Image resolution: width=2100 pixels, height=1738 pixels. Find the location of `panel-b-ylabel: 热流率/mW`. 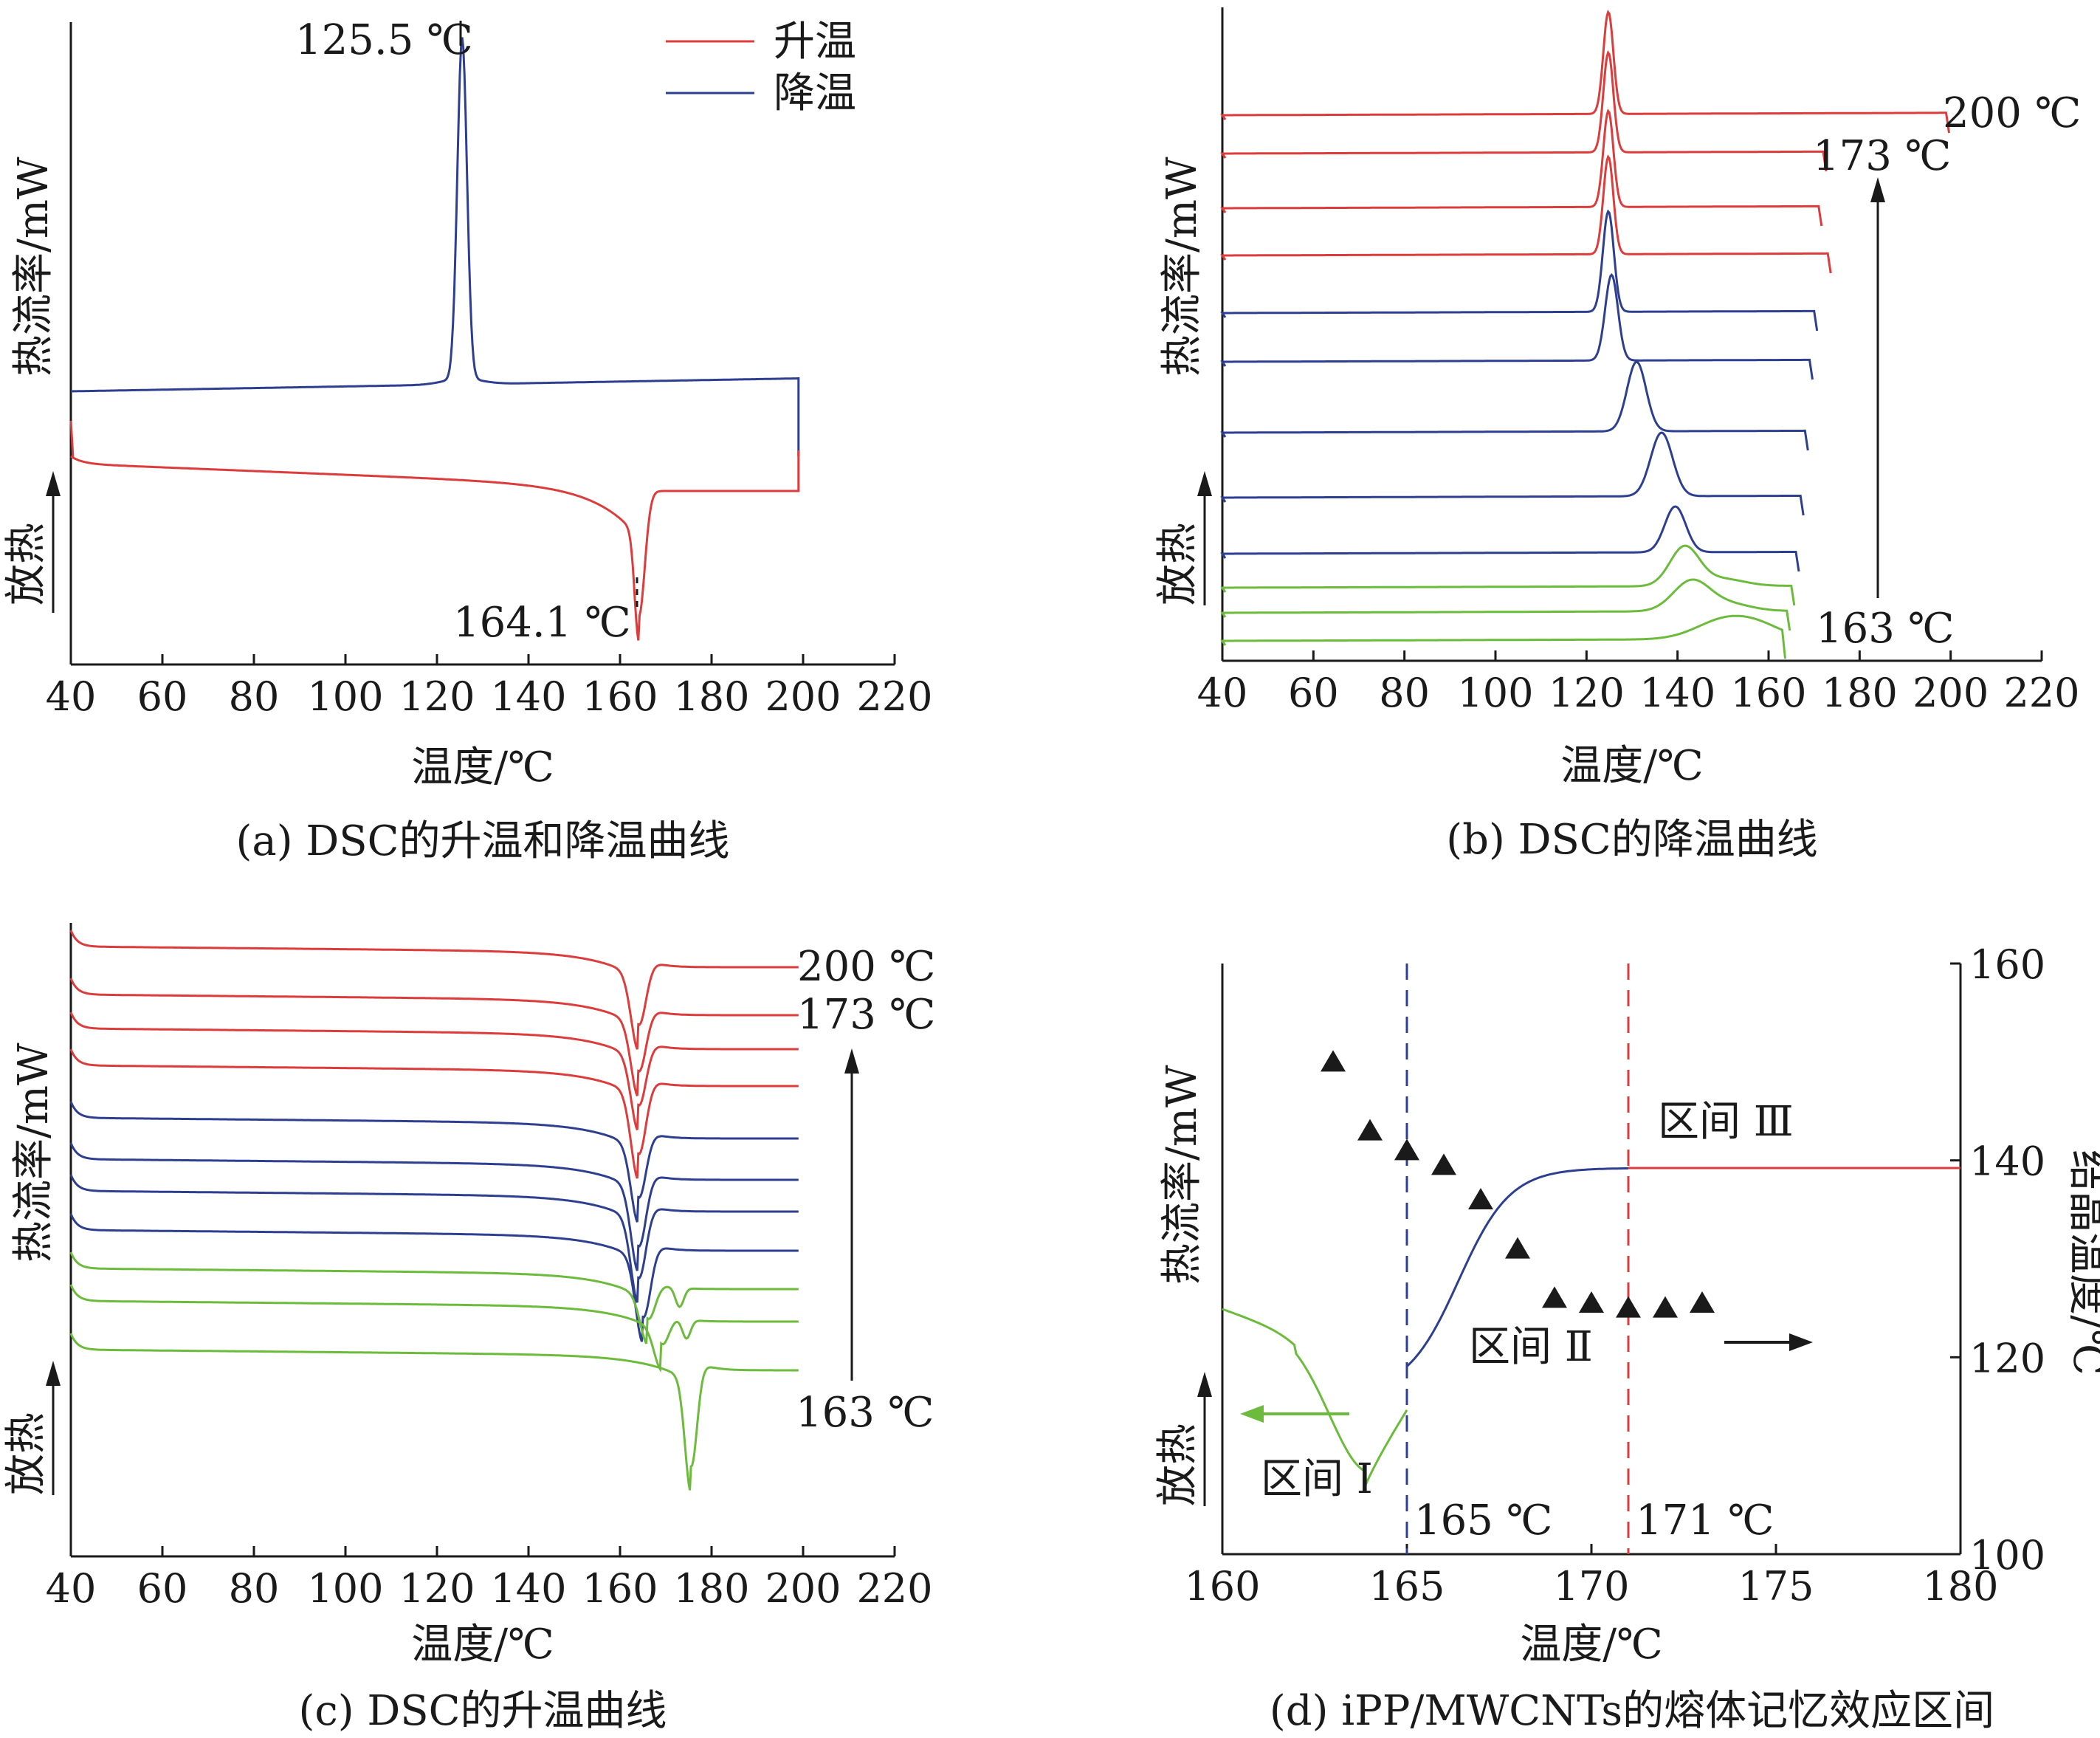

panel-b-ylabel: 热流率/mW is located at coordinates (1182, 267).